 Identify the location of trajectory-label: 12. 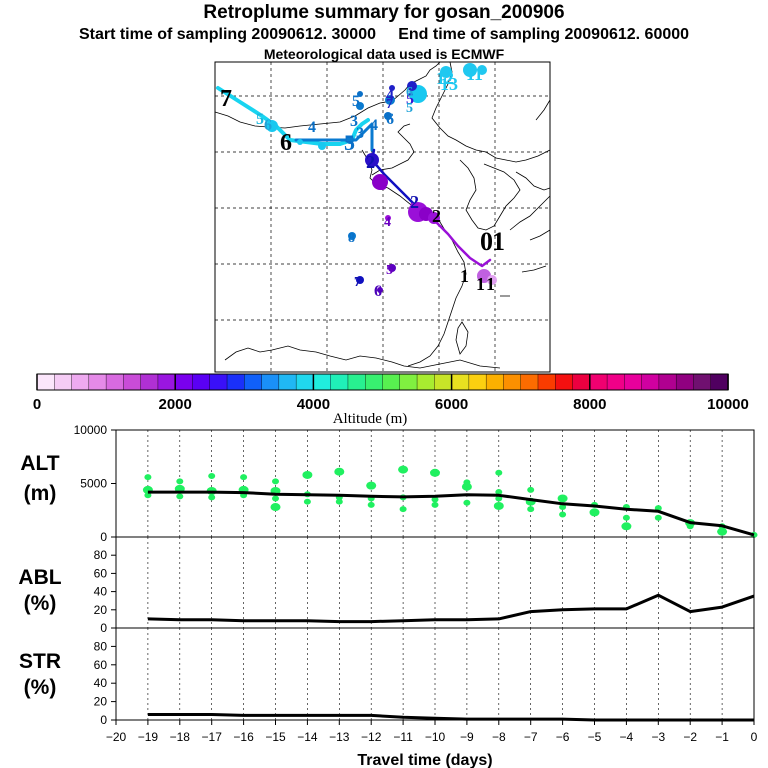
(445, 78).